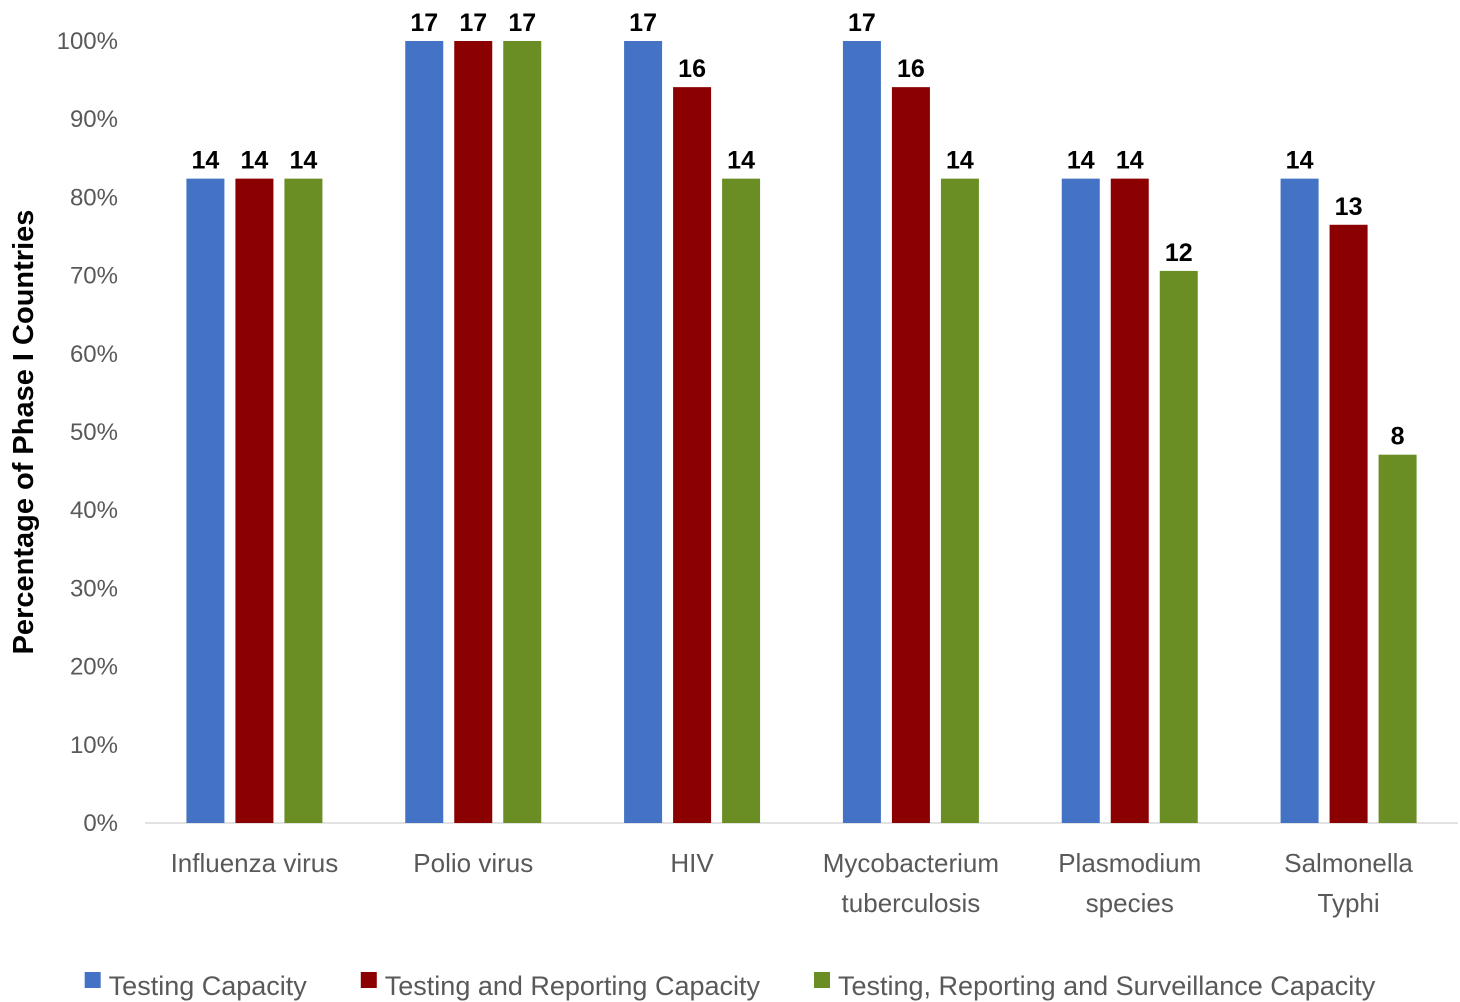 This screenshot has height=1002, width=1460. I want to click on legend-item: Testing and Reporting Capacity, so click(560, 986).